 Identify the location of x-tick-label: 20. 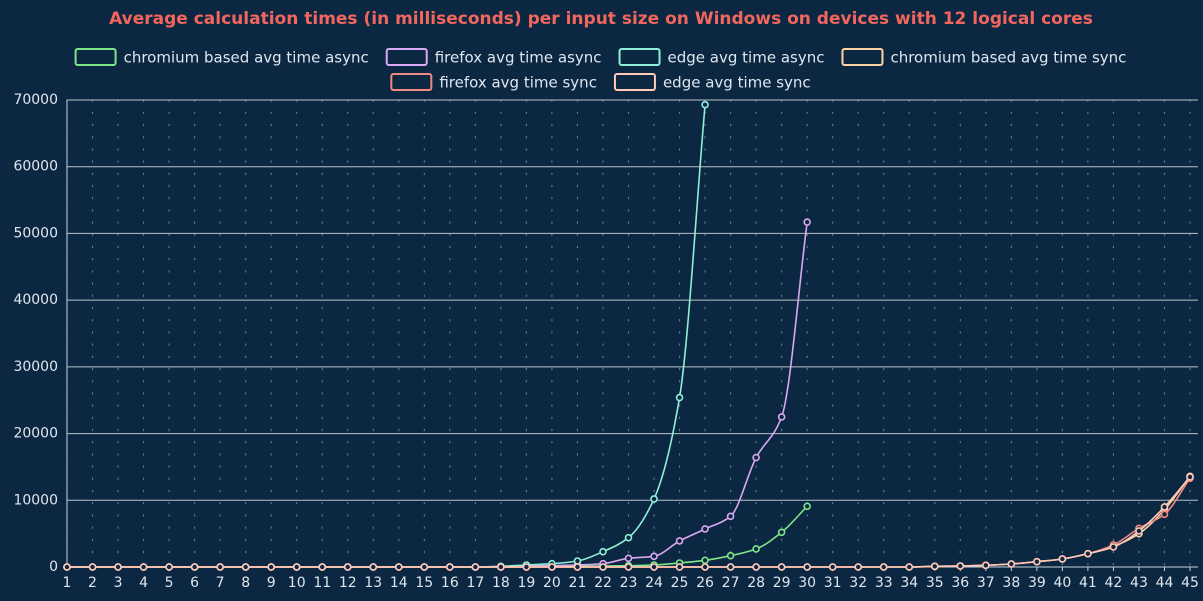
(552, 583).